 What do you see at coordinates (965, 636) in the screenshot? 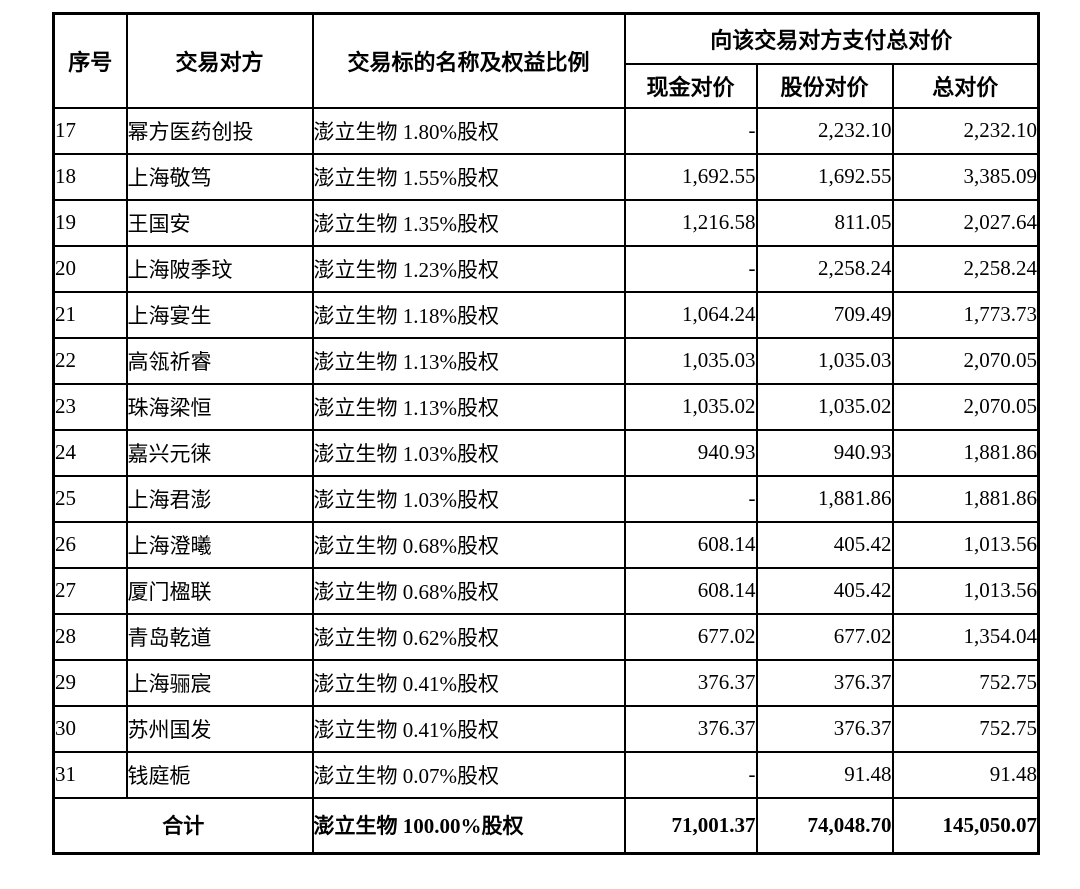
I see `total-cell: 1,354.04` at bounding box center [965, 636].